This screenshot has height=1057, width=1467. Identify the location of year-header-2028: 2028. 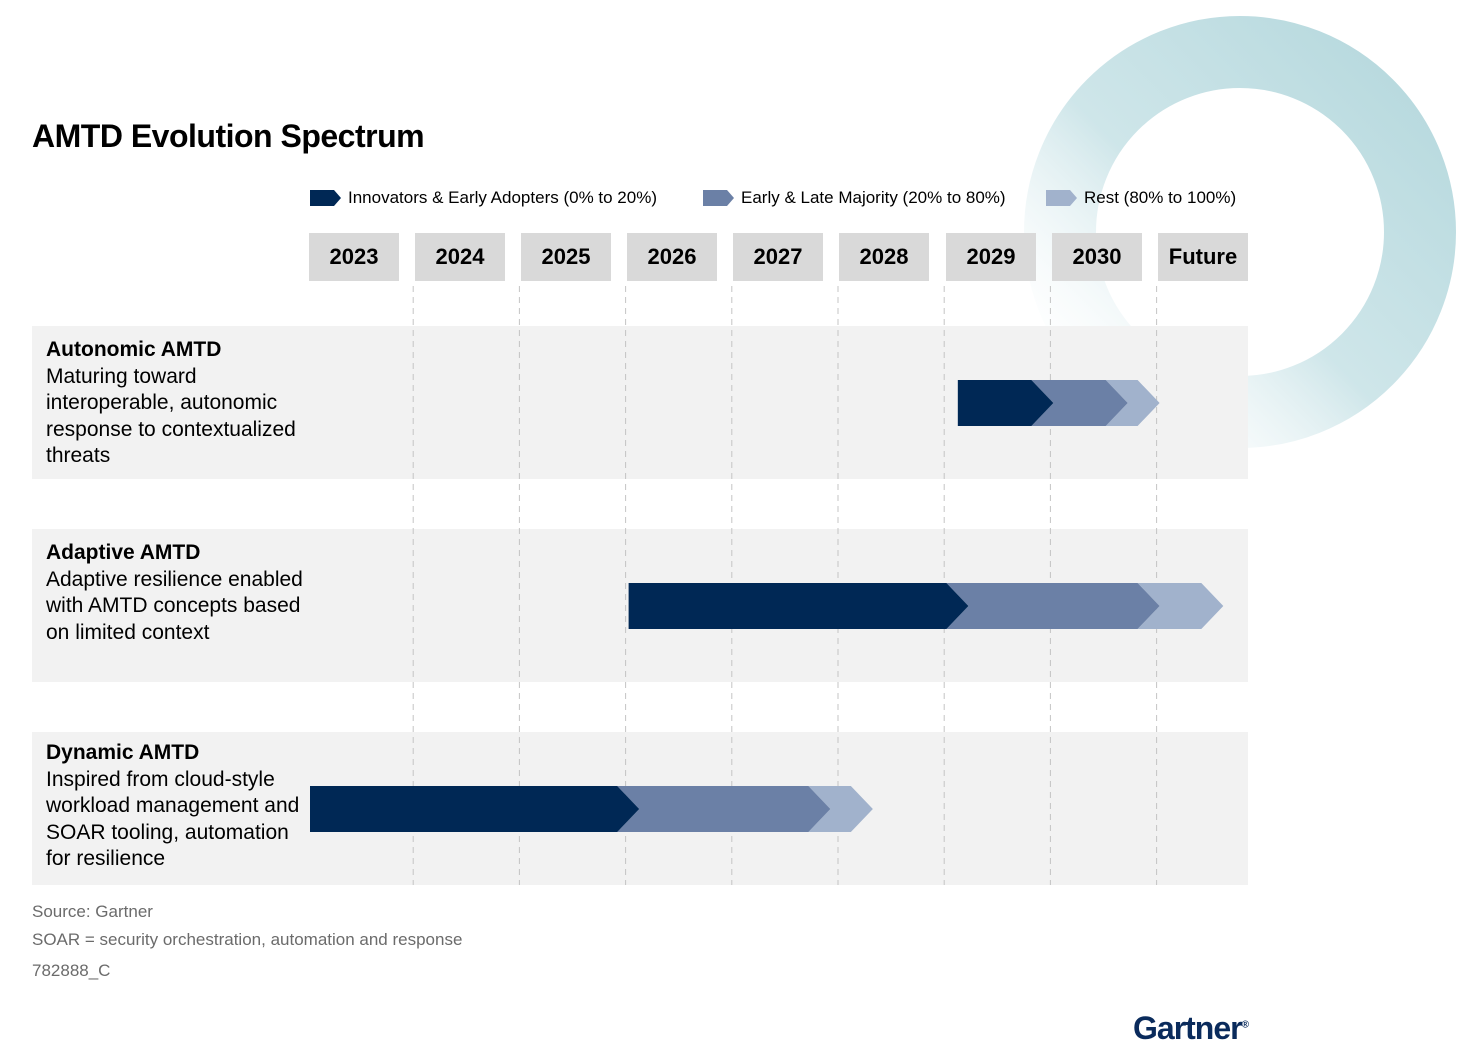
(884, 257).